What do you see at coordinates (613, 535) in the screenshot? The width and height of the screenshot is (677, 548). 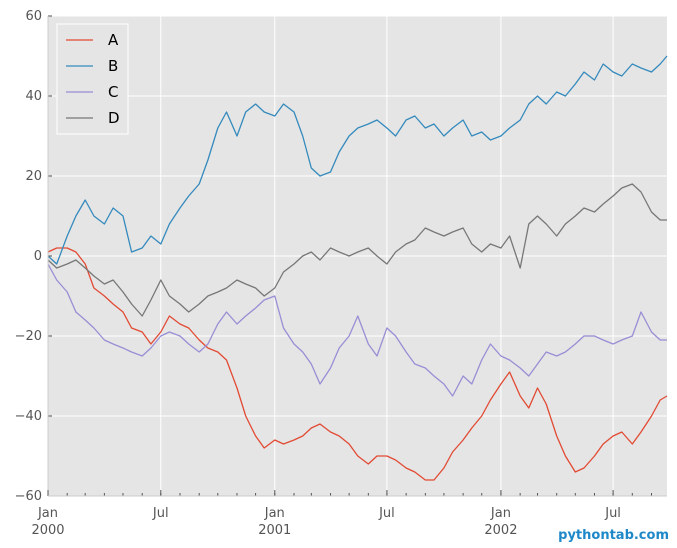 I see `watermark: pythontab.com` at bounding box center [613, 535].